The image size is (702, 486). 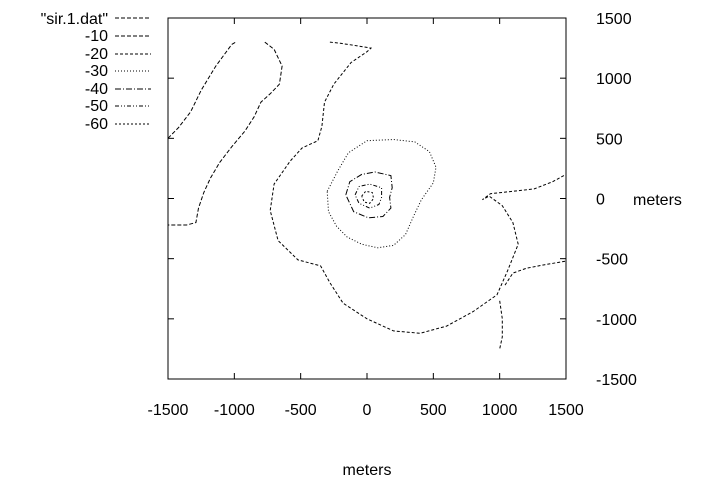 What do you see at coordinates (234, 410) in the screenshot?
I see `x-tick-label: -1000` at bounding box center [234, 410].